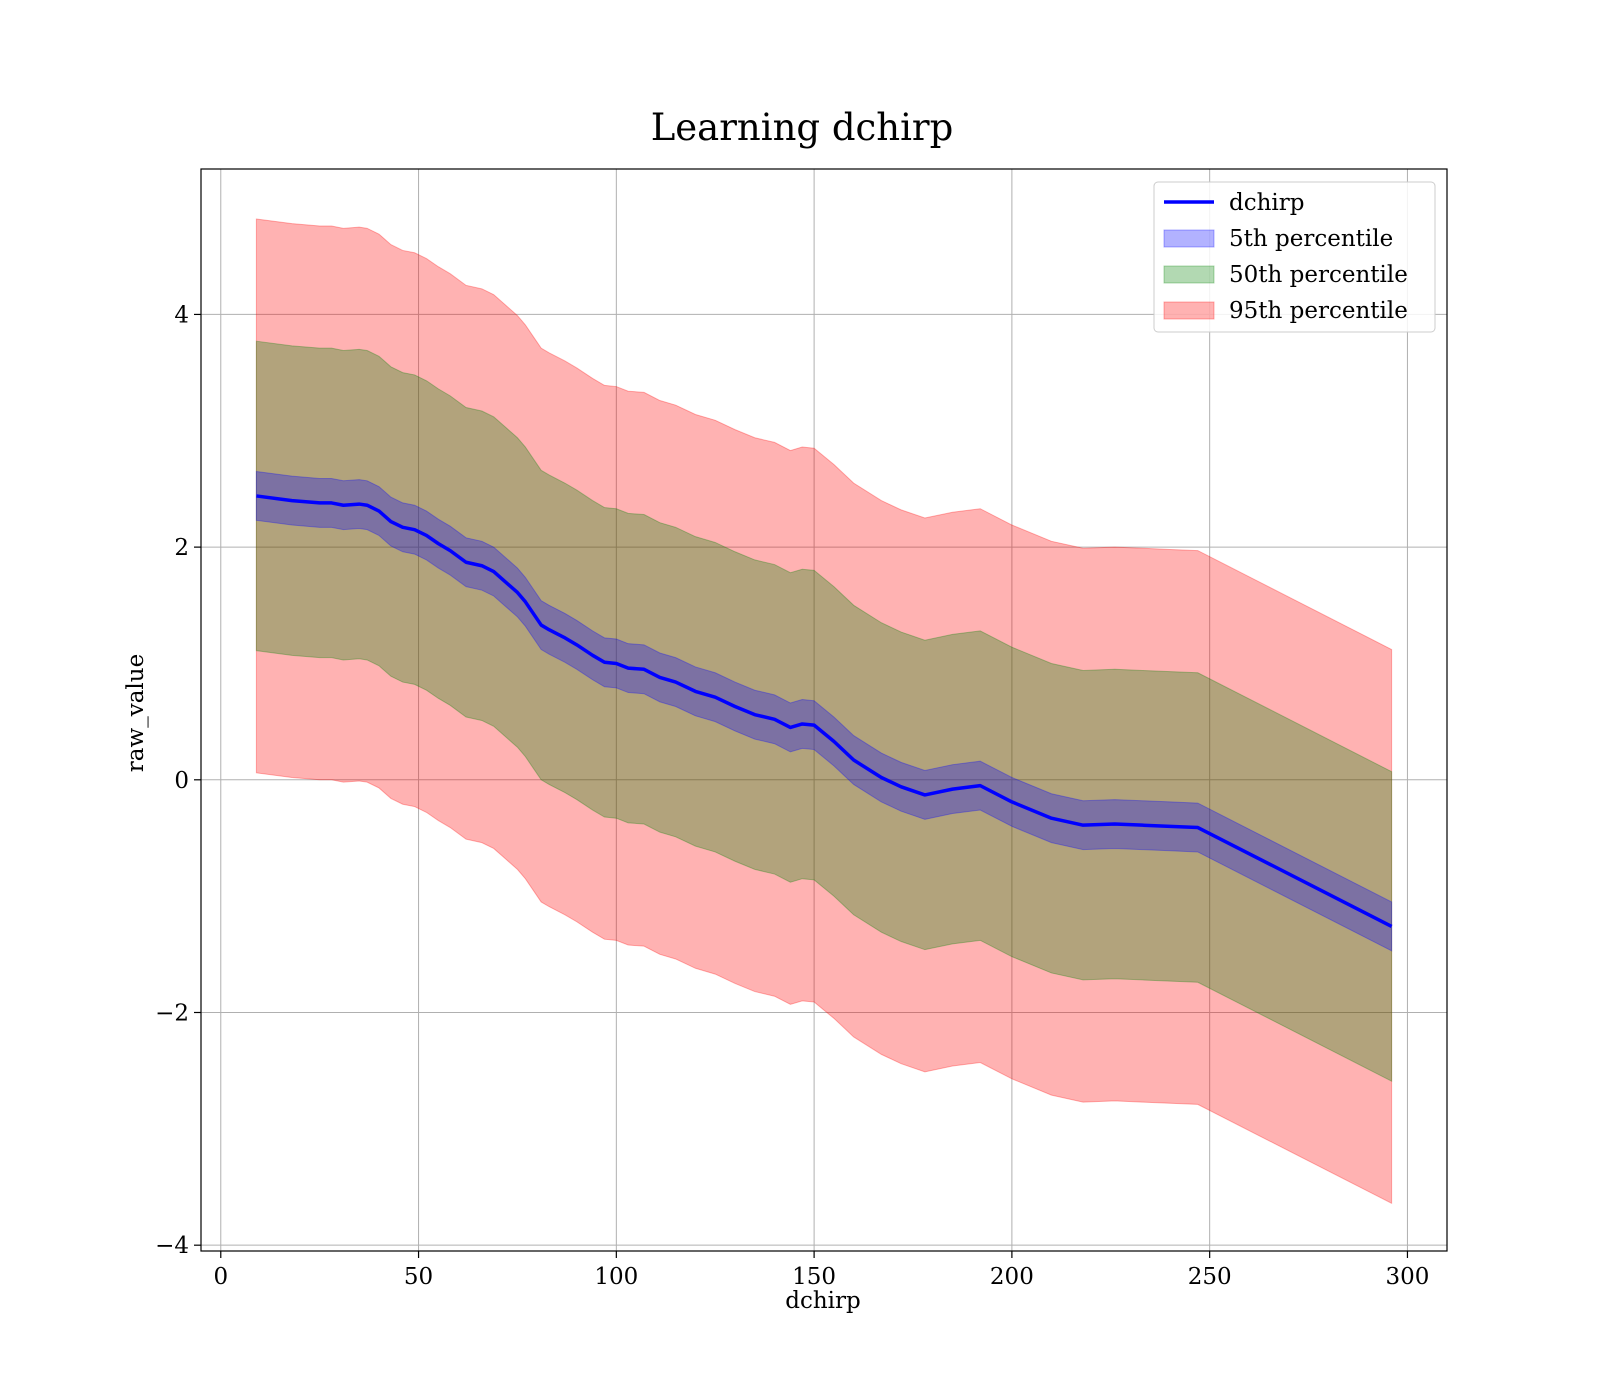 Image resolution: width=1600 pixels, height=1400 pixels. What do you see at coordinates (823, 1301) in the screenshot?
I see `x-axis-label: dchirp` at bounding box center [823, 1301].